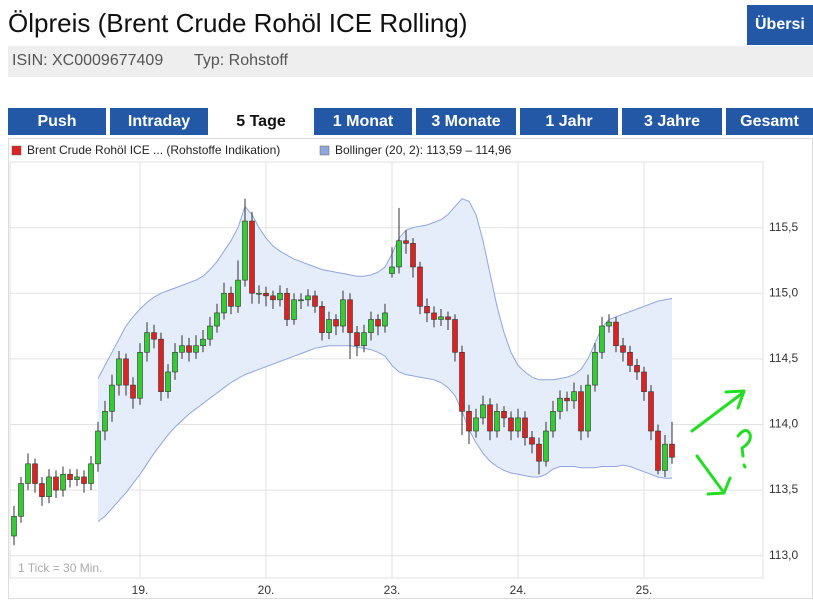  Describe the element at coordinates (60, 568) in the screenshot. I see `tick-note: 1 Tick = 30 Min.` at that location.